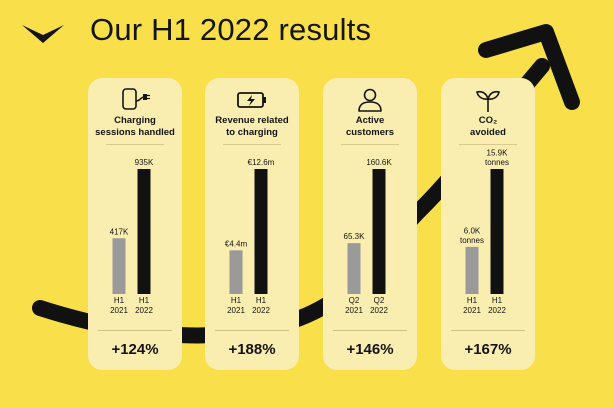 Image resolution: width=614 pixels, height=408 pixels. I want to click on arrow-head-icon, so click(529, 67).